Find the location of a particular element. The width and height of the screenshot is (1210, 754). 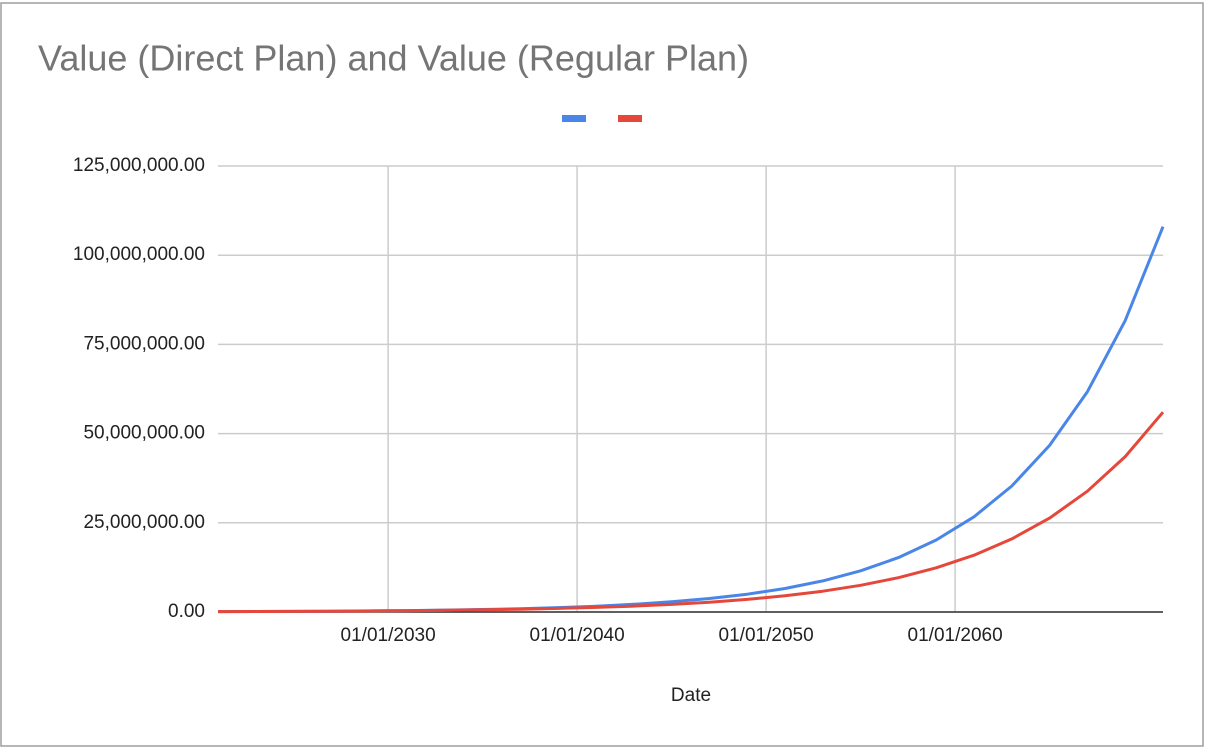

x-tick-label: 01/01/2030 is located at coordinates (388, 635).